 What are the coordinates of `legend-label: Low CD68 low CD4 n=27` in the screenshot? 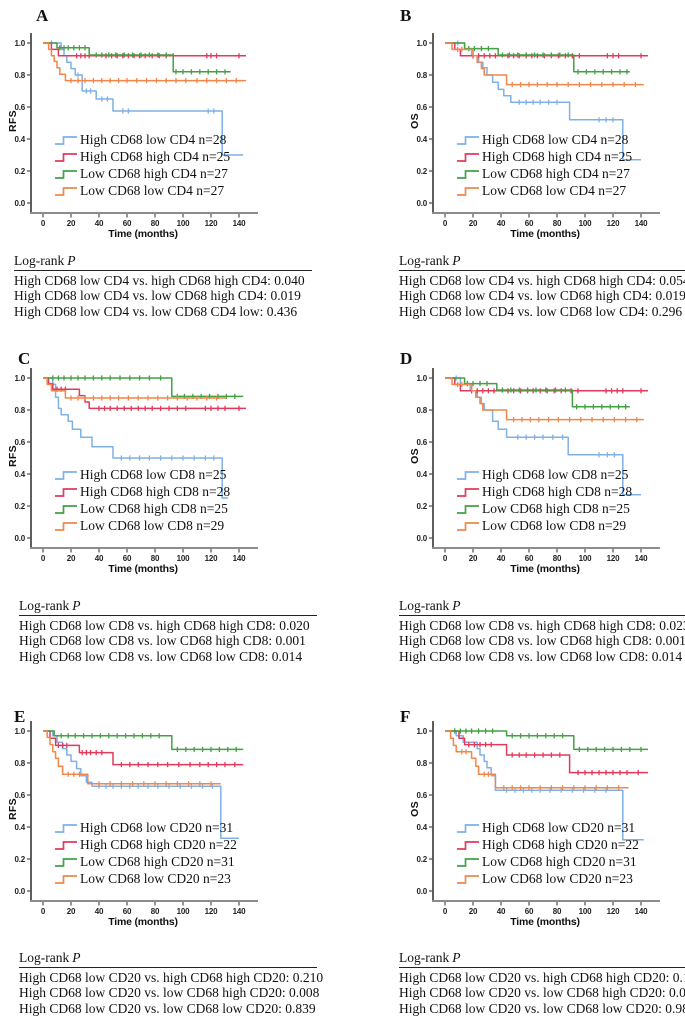 It's located at (554, 190).